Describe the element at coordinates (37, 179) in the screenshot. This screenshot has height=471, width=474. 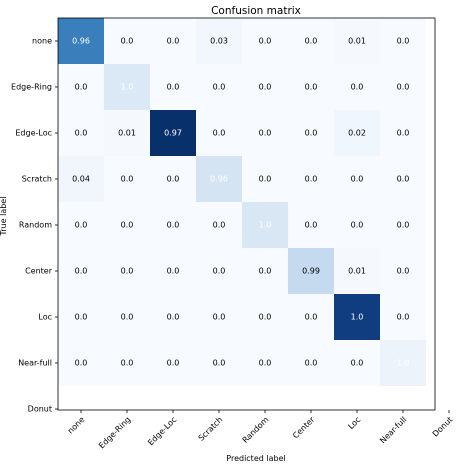
I see `y-tick-label: Scratch` at that location.